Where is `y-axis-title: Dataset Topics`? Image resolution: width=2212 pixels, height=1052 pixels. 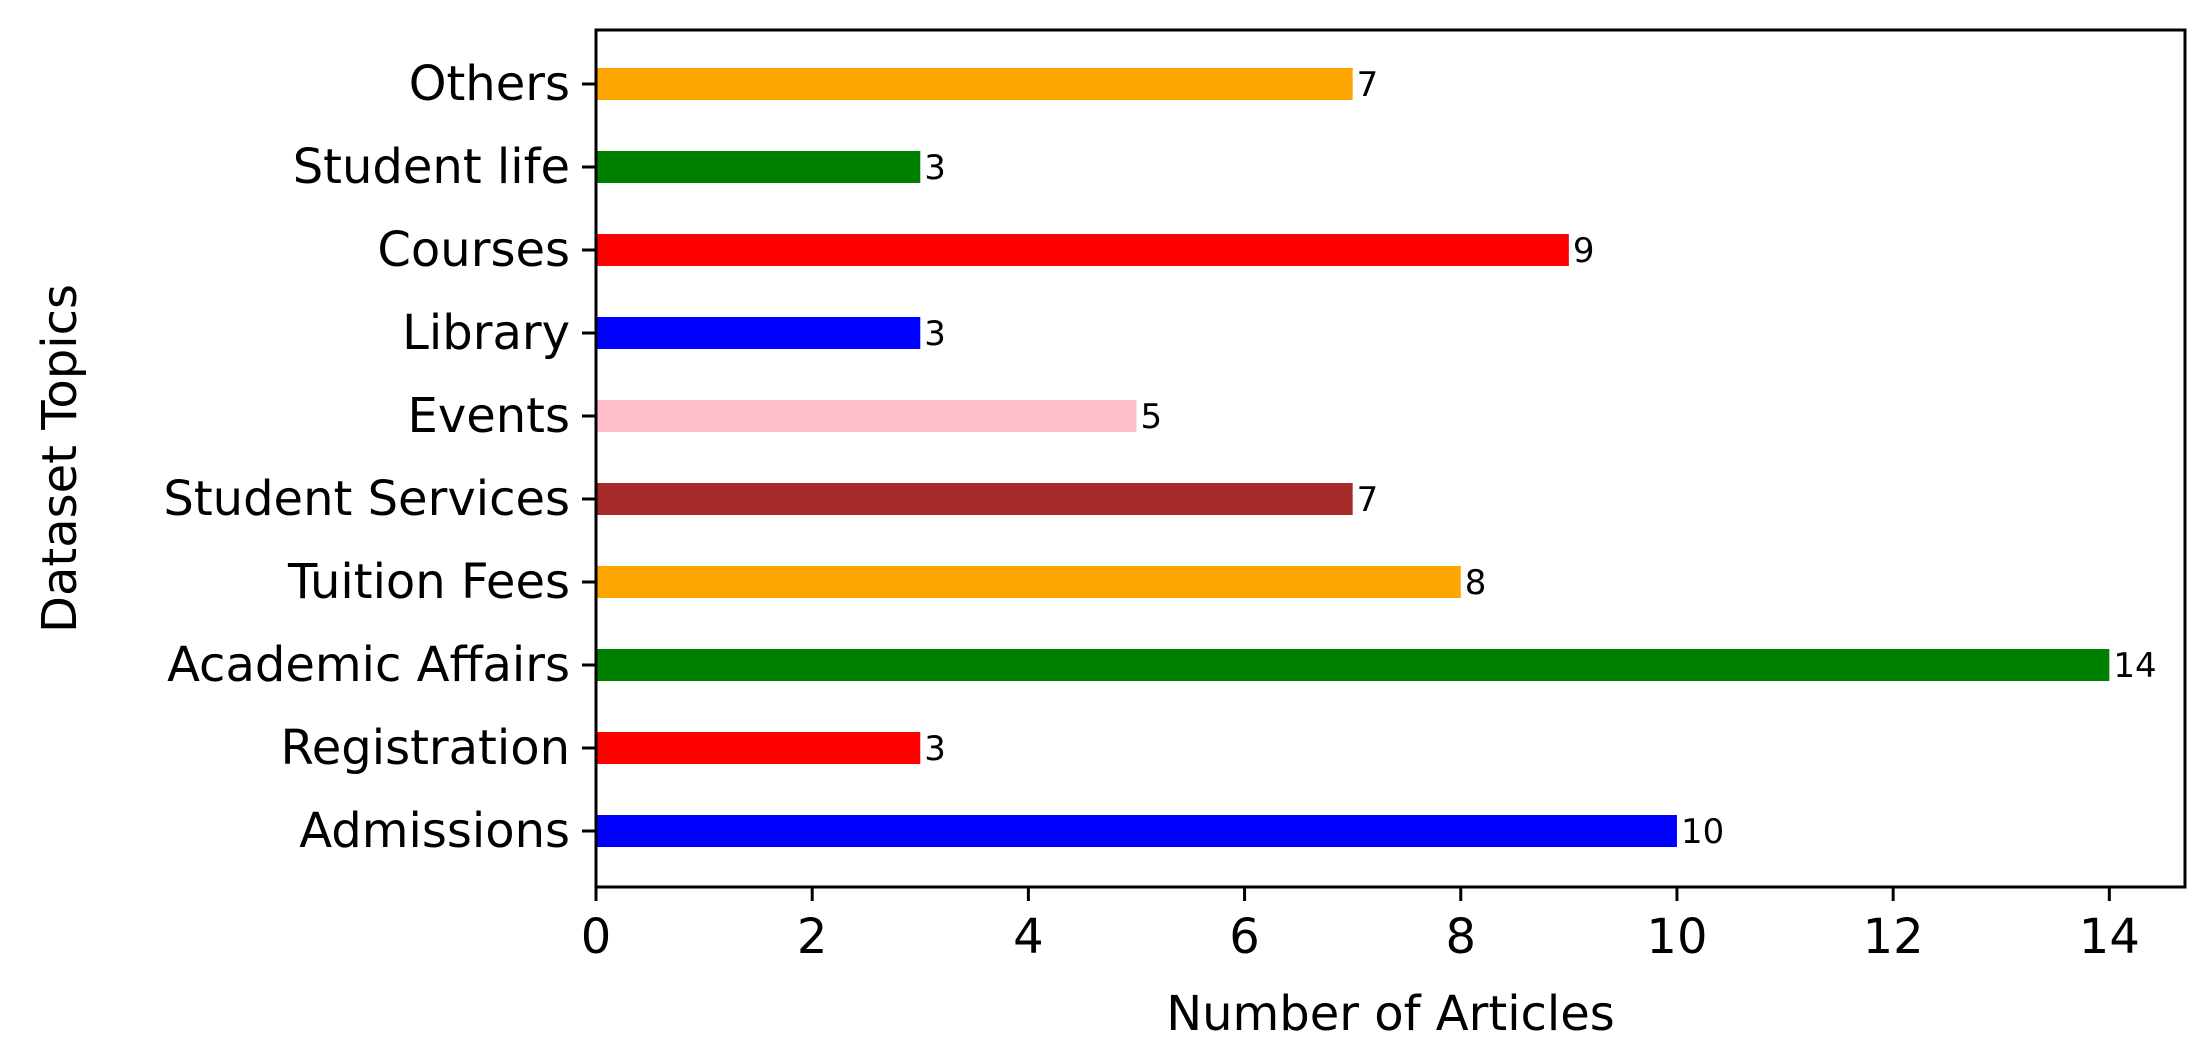
y-axis-title: Dataset Topics is located at coordinates (60, 458).